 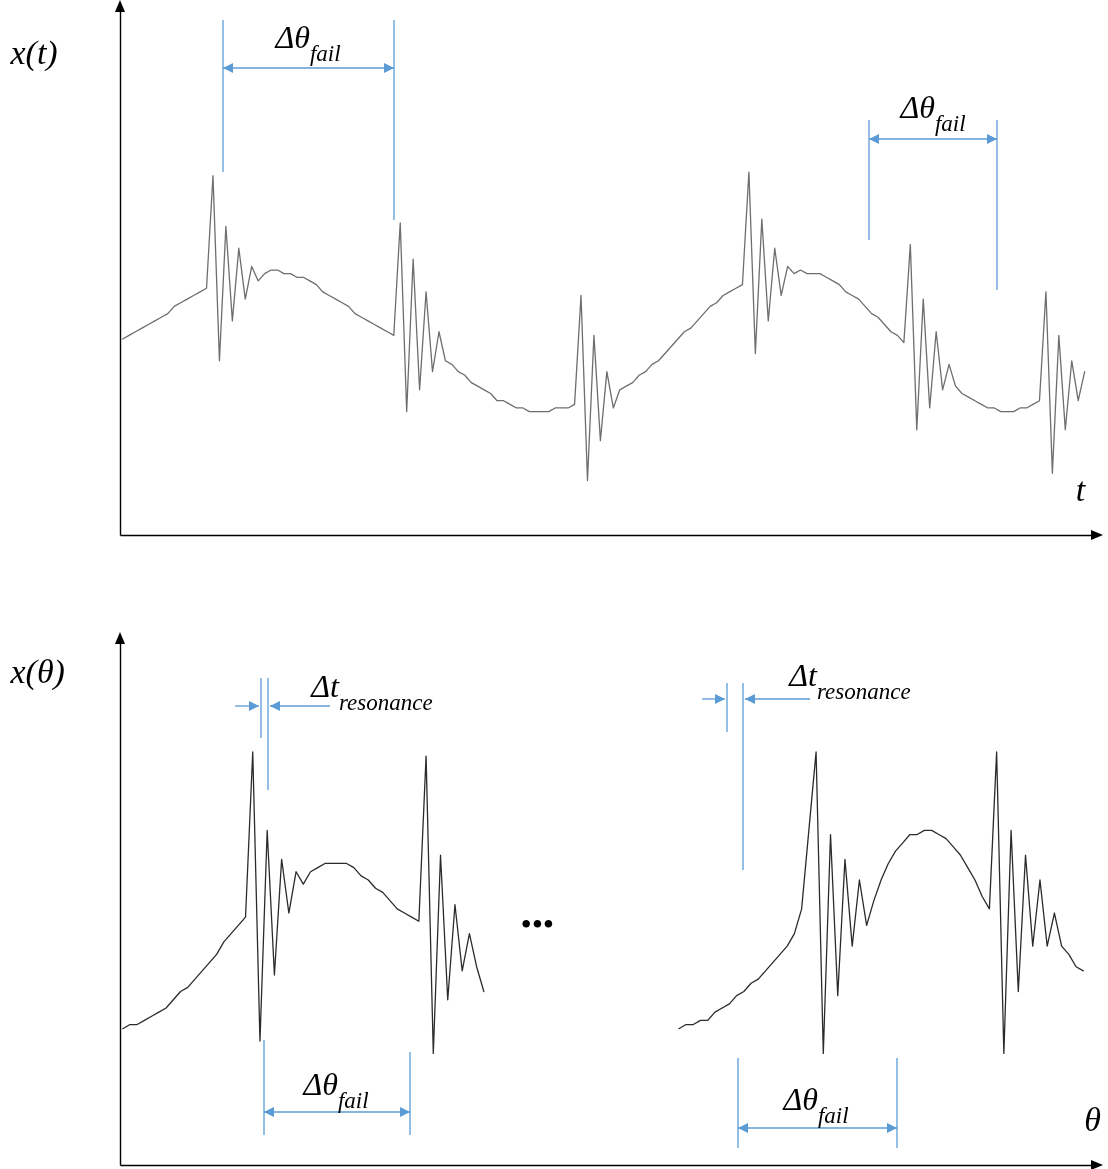 What do you see at coordinates (537, 924) in the screenshot?
I see `annotation: •••` at bounding box center [537, 924].